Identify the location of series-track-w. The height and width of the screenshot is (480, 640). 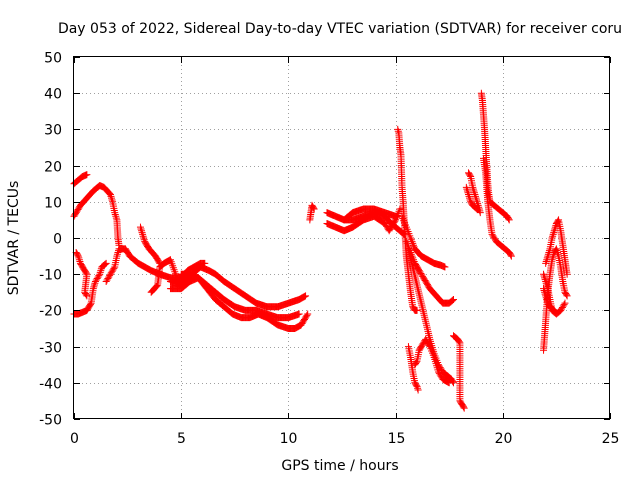
(472, 198).